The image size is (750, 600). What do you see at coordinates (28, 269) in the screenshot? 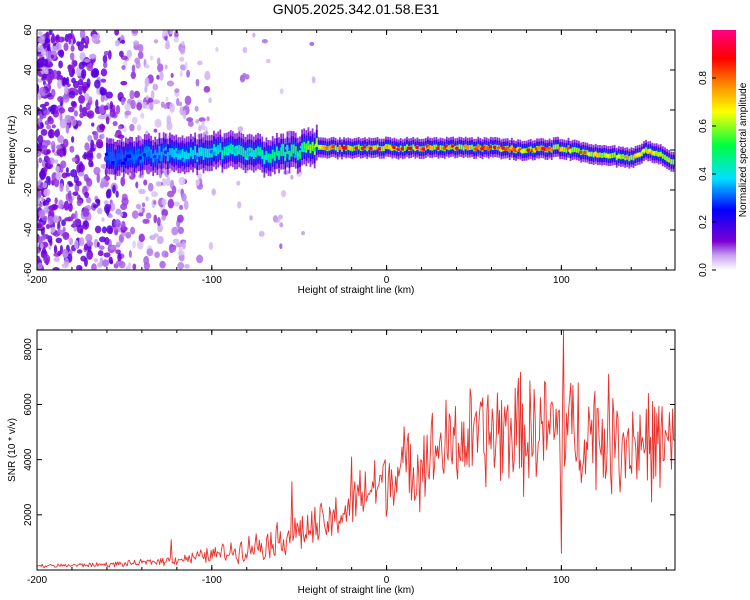
I see `y-tick-label: -60` at bounding box center [28, 269].